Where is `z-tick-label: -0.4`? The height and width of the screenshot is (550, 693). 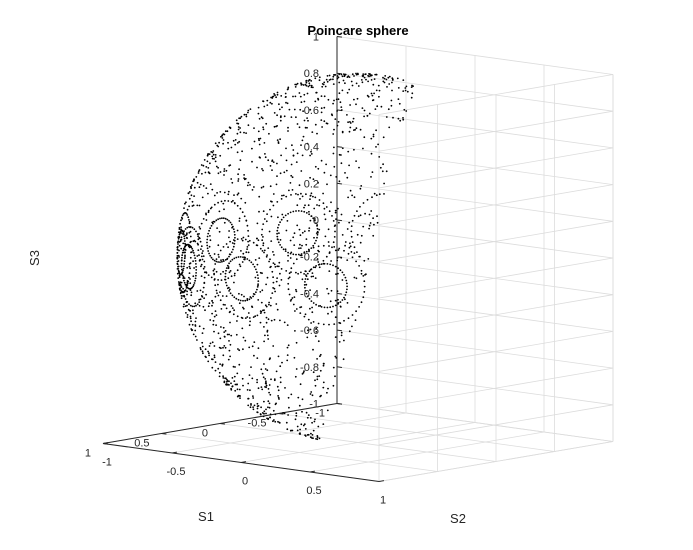 z-tick-label: -0.4 is located at coordinates (309, 294).